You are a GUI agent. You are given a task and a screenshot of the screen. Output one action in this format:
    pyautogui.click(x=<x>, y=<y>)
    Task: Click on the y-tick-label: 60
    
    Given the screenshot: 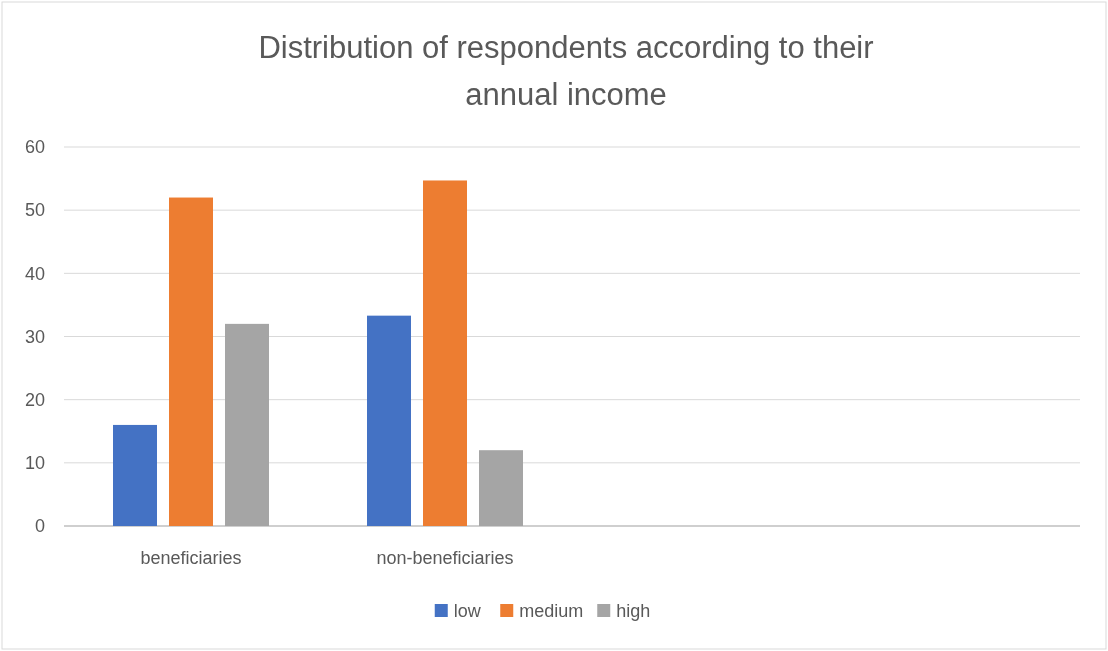 What is the action you would take?
    pyautogui.click(x=34, y=147)
    